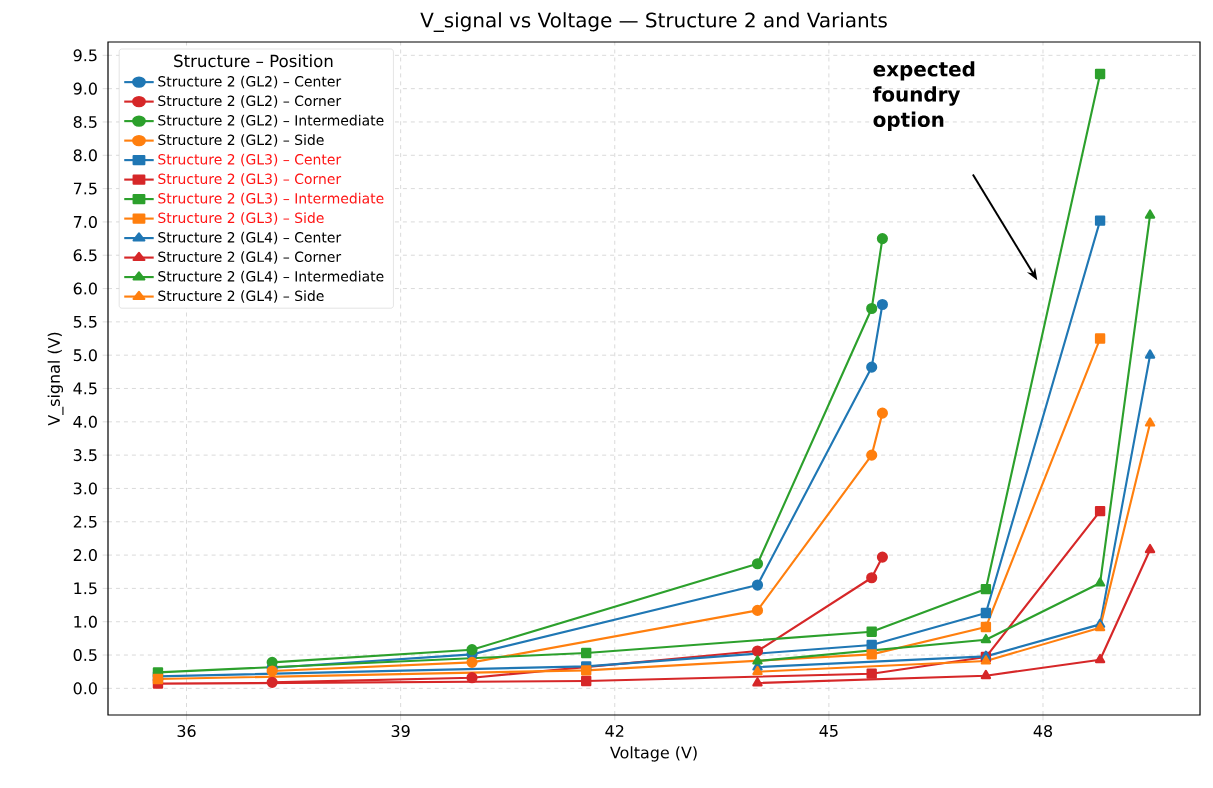 This screenshot has height=788, width=1213. Describe the element at coordinates (85, 88) in the screenshot. I see `y-tick-label: 9.0` at that location.